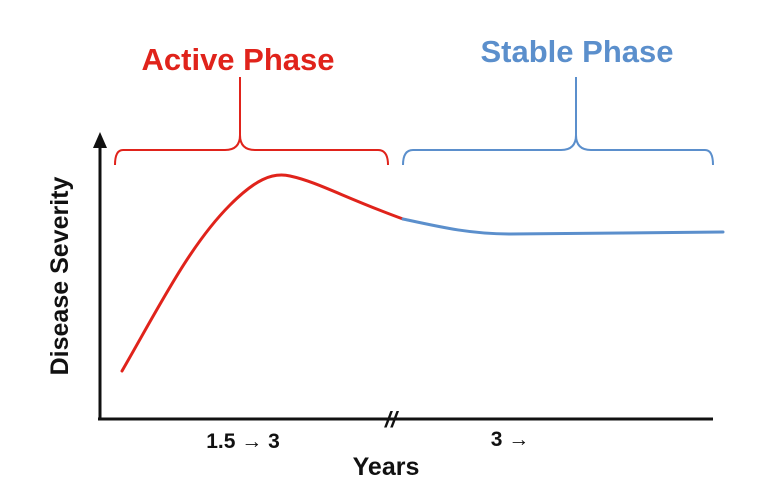  I want to click on stable-phase-curve, so click(563, 226).